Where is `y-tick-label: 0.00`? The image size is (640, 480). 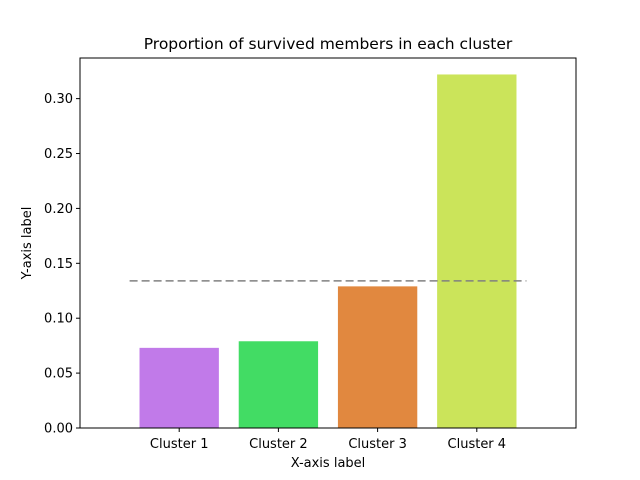 y-tick-label: 0.00 is located at coordinates (58, 429).